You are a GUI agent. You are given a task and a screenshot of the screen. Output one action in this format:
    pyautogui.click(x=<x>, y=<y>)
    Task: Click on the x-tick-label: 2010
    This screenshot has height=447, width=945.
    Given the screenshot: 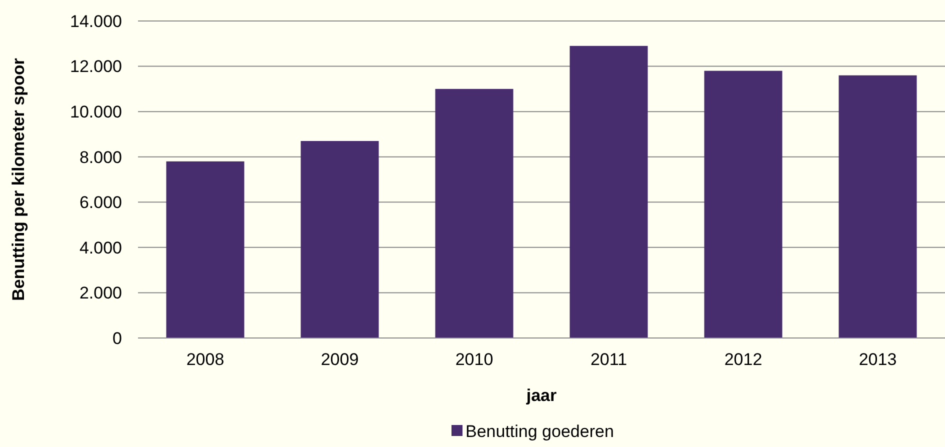 What is the action you would take?
    pyautogui.click(x=474, y=359)
    